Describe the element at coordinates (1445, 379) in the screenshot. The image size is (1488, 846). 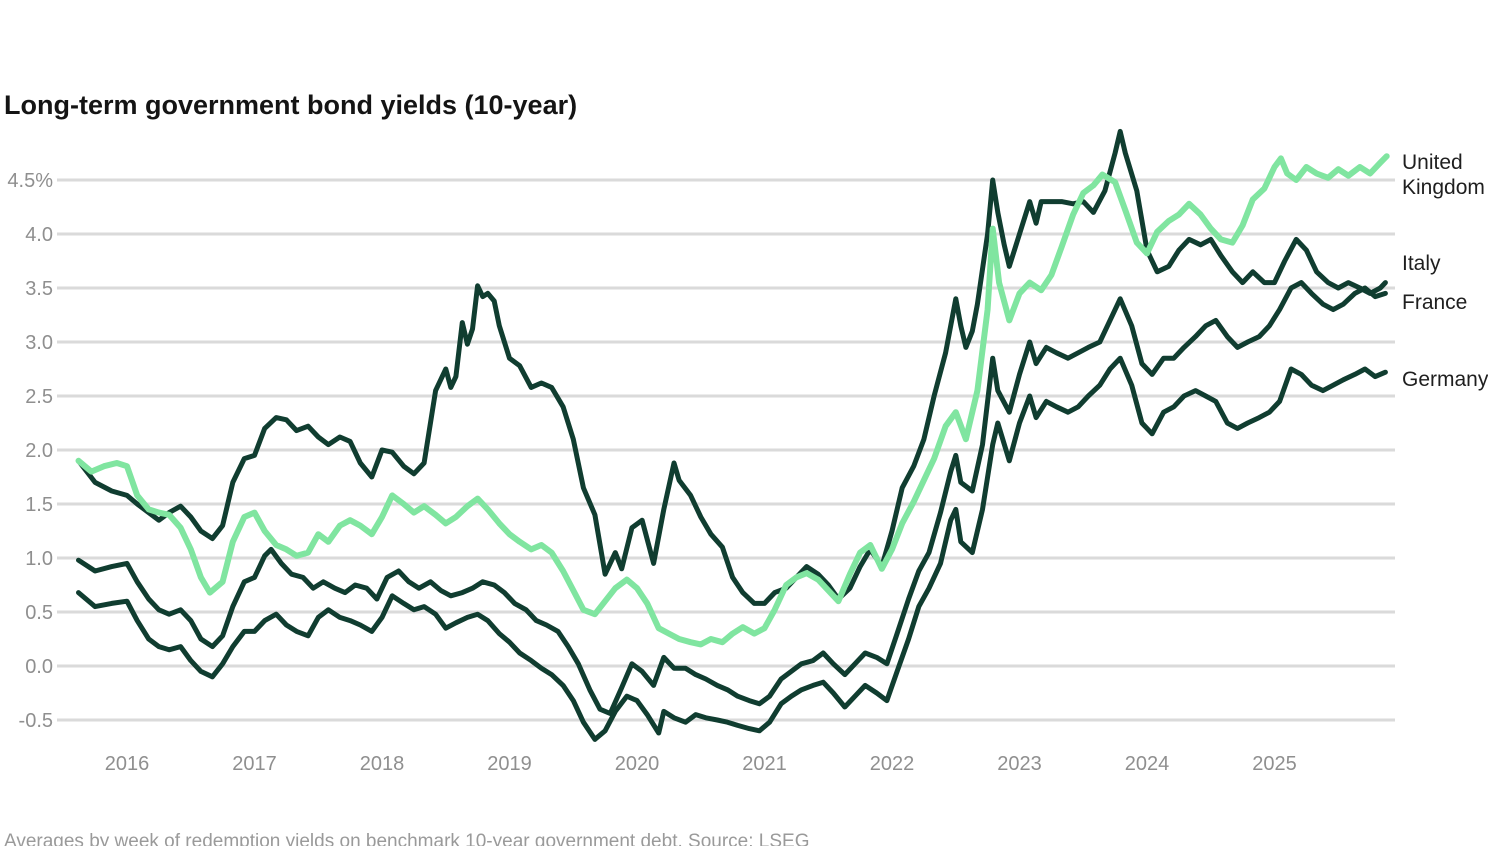
I see `series-label-germany: Germany` at that location.